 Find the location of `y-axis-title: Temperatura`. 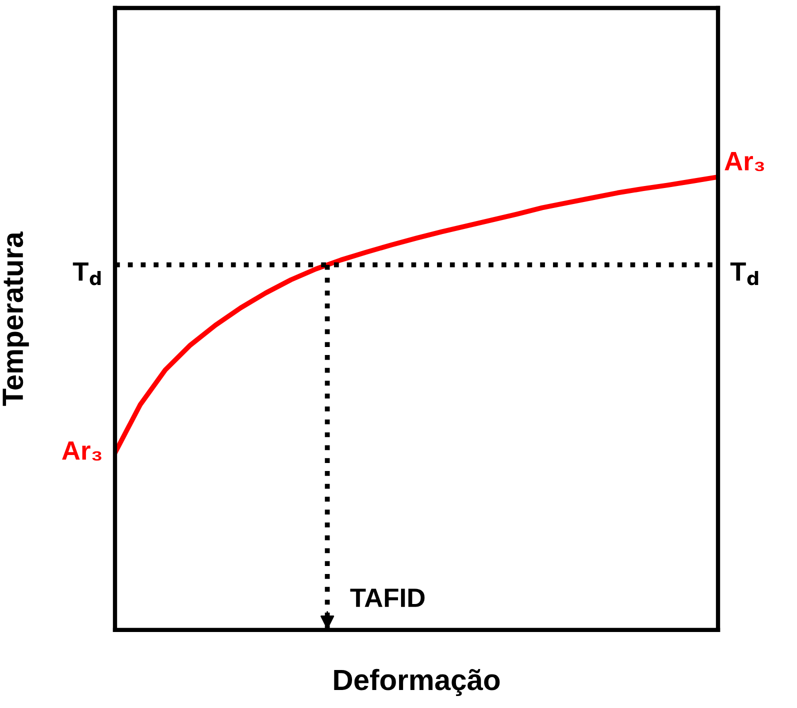

y-axis-title: Temperatura is located at coordinates (15, 319).